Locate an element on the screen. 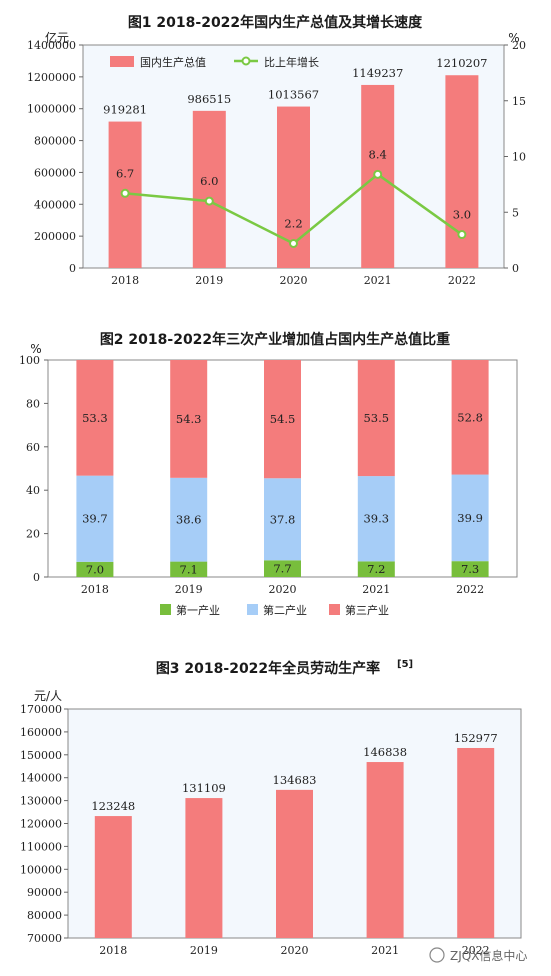 Image resolution: width=551 pixels, height=976 pixels. chart1-right-tick-label: 10 is located at coordinates (519, 157).